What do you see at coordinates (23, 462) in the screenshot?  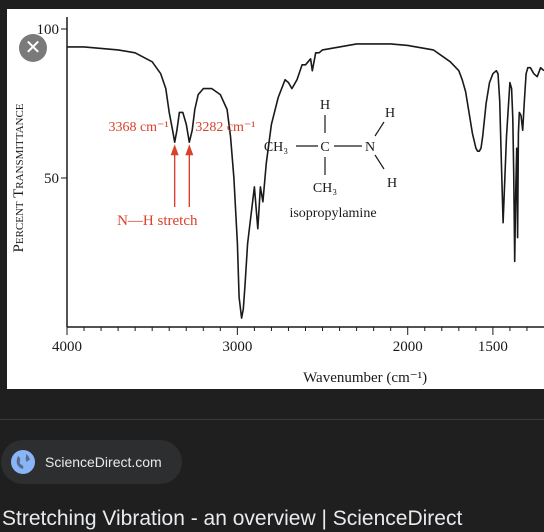 I see `globe-icon` at bounding box center [23, 462].